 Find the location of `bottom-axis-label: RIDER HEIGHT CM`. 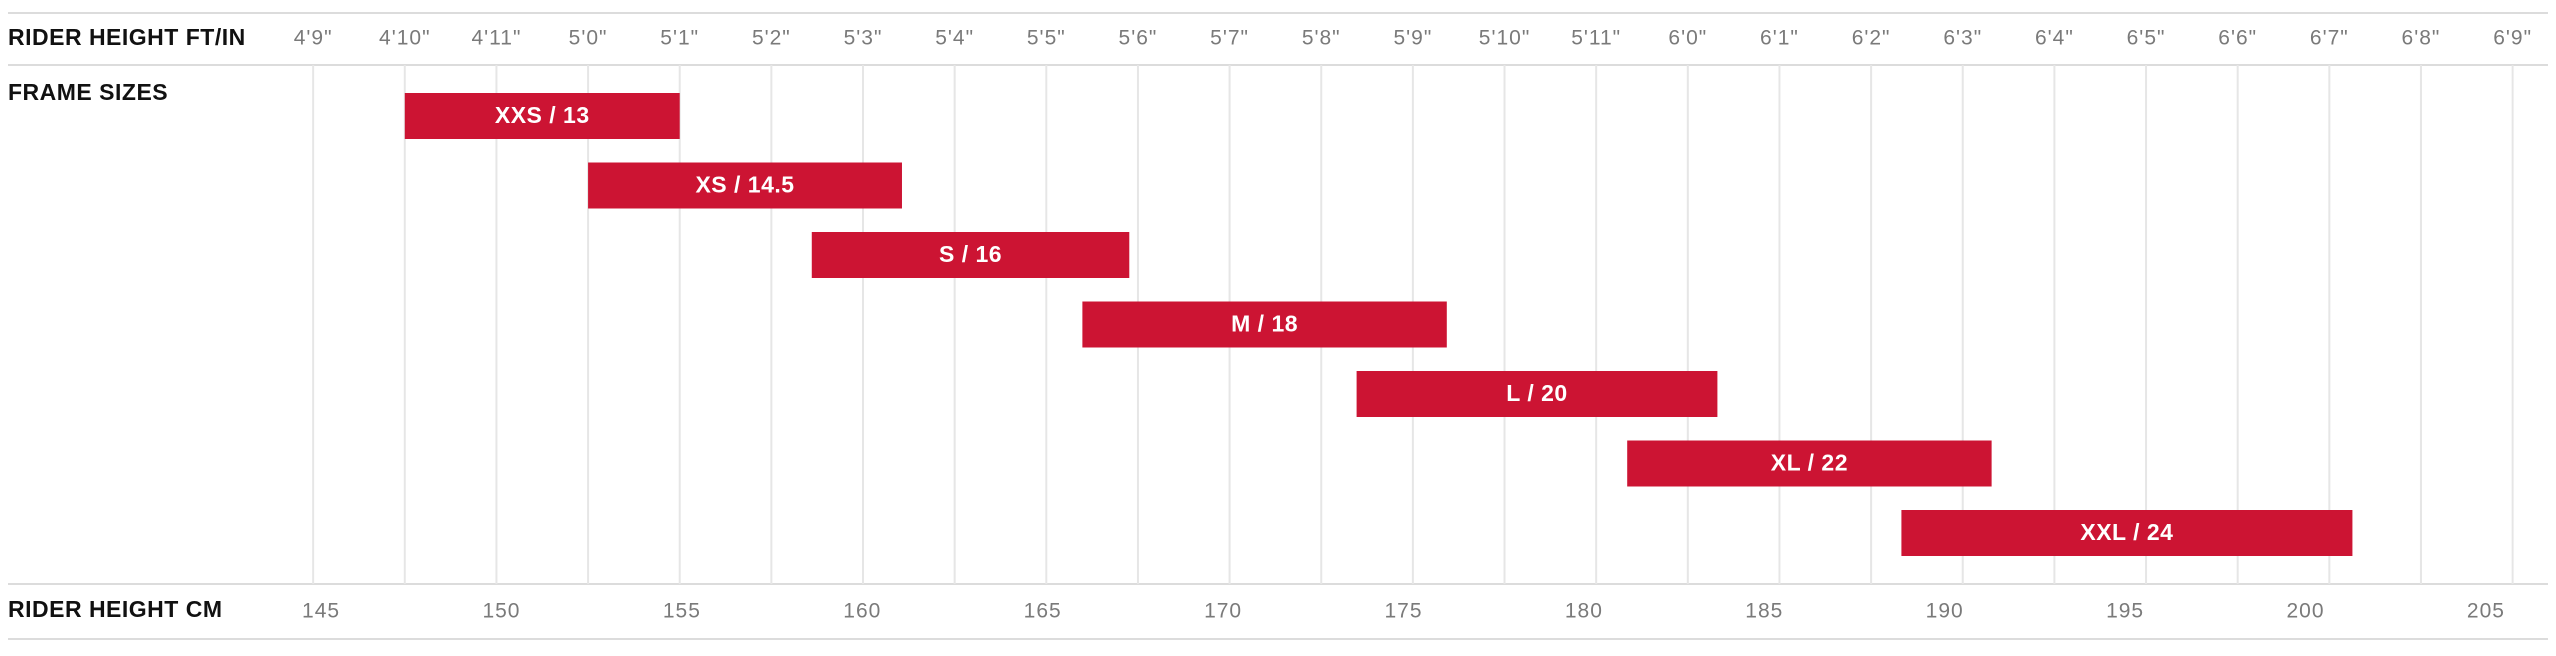

bottom-axis-label: RIDER HEIGHT CM is located at coordinates (115, 609).